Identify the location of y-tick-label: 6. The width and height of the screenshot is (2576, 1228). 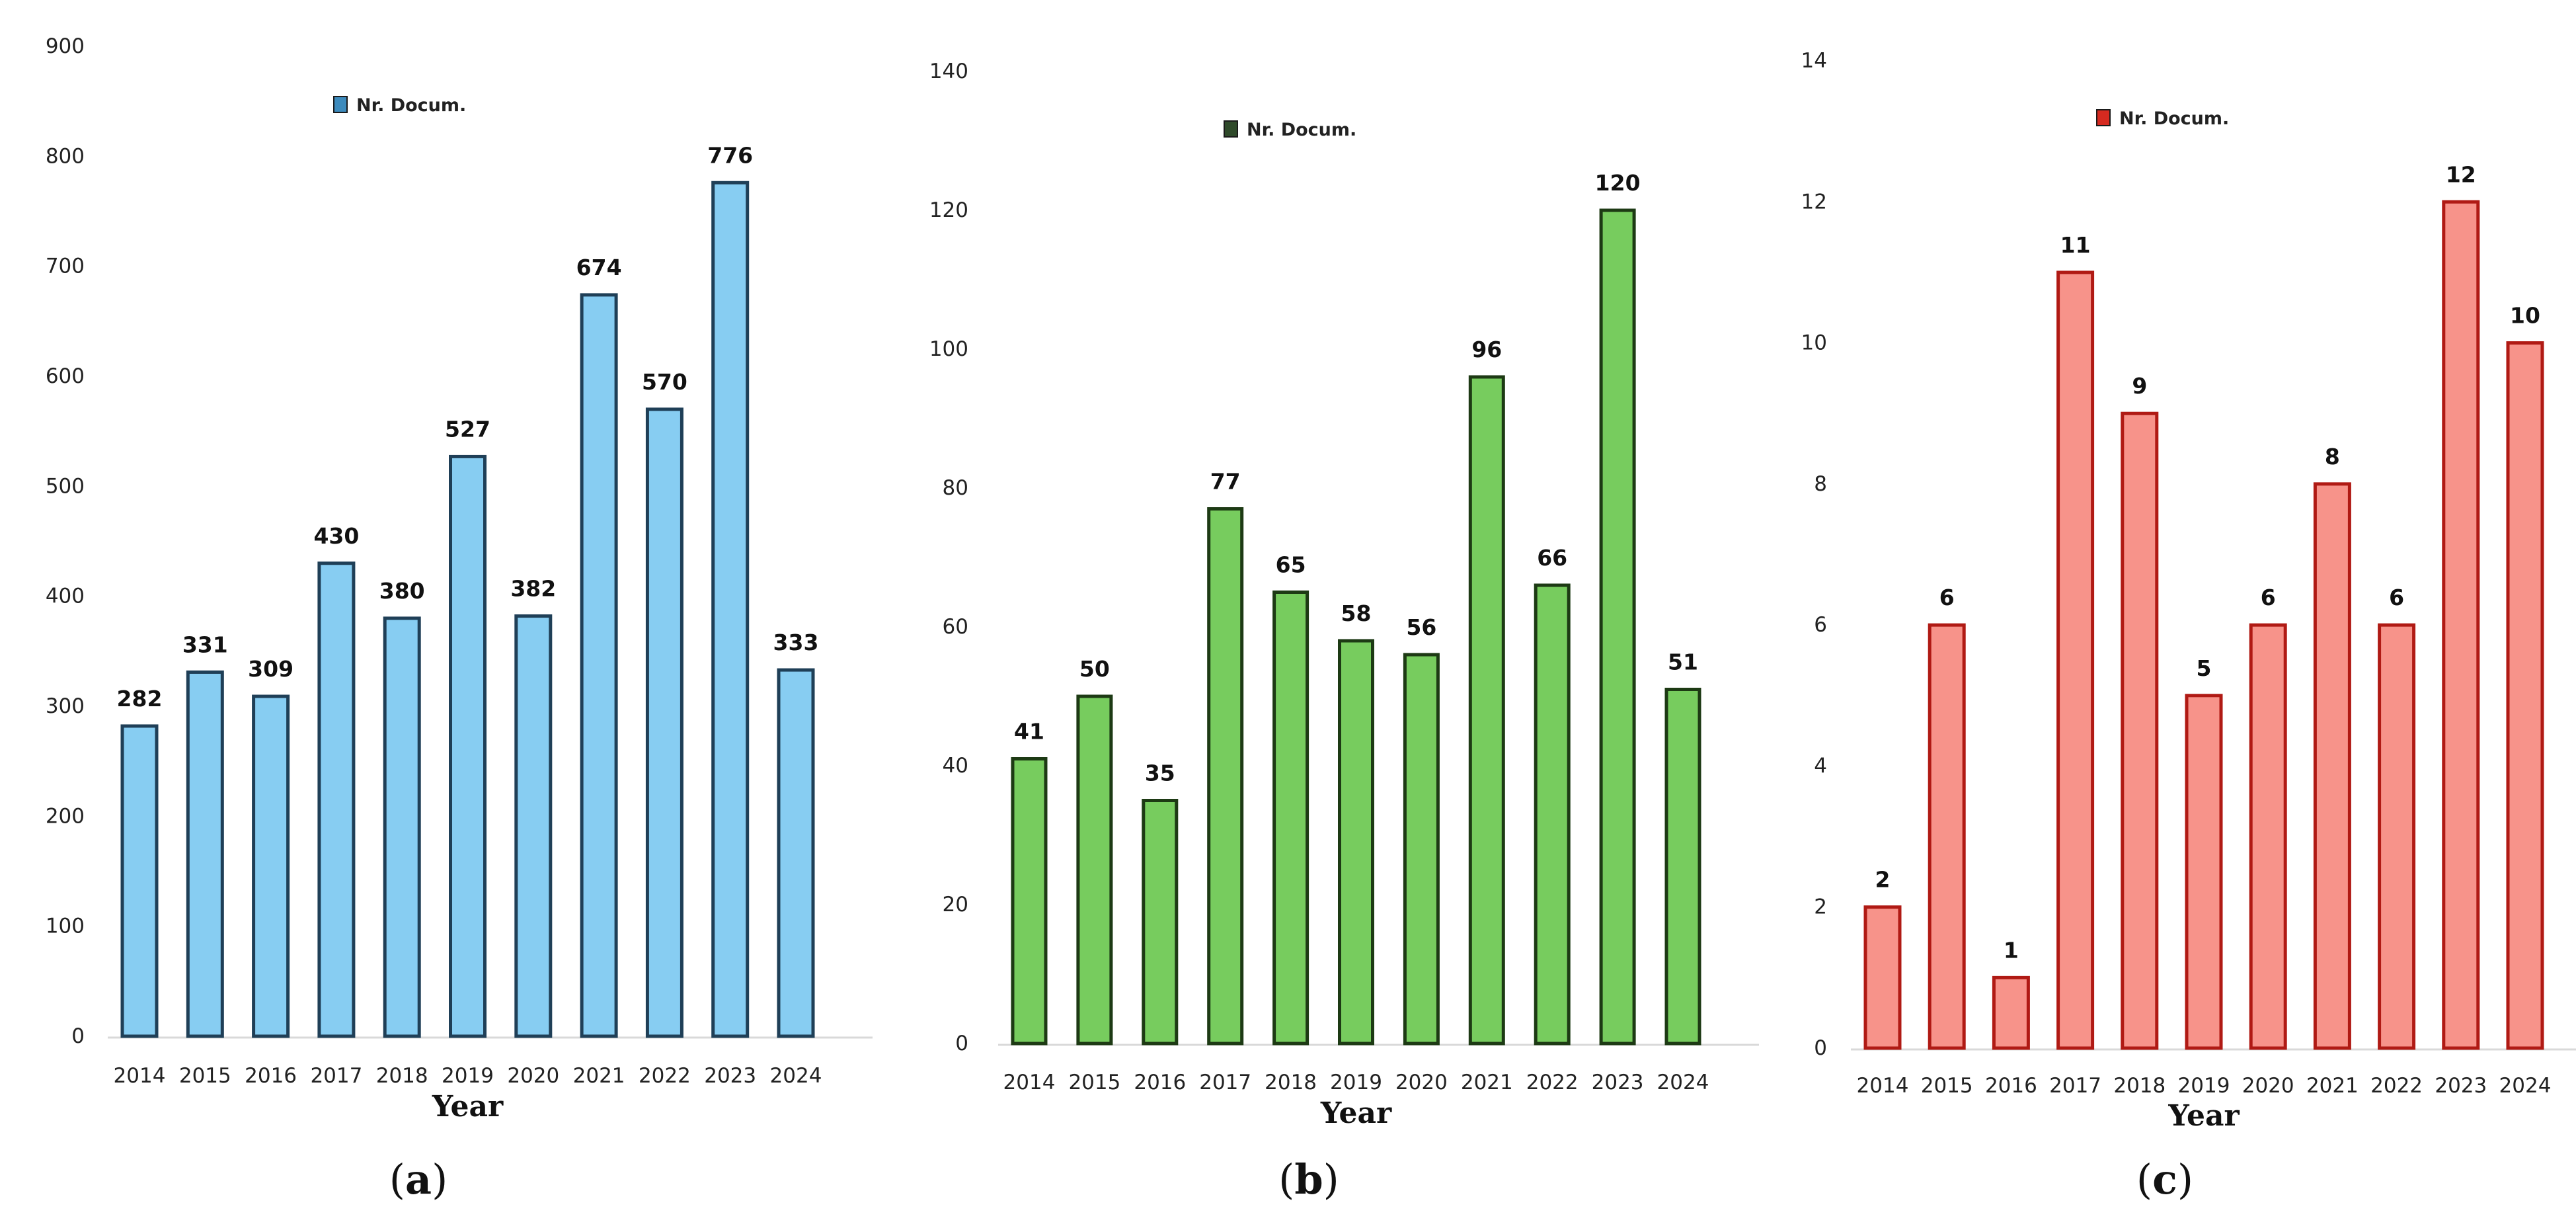
(1820, 625).